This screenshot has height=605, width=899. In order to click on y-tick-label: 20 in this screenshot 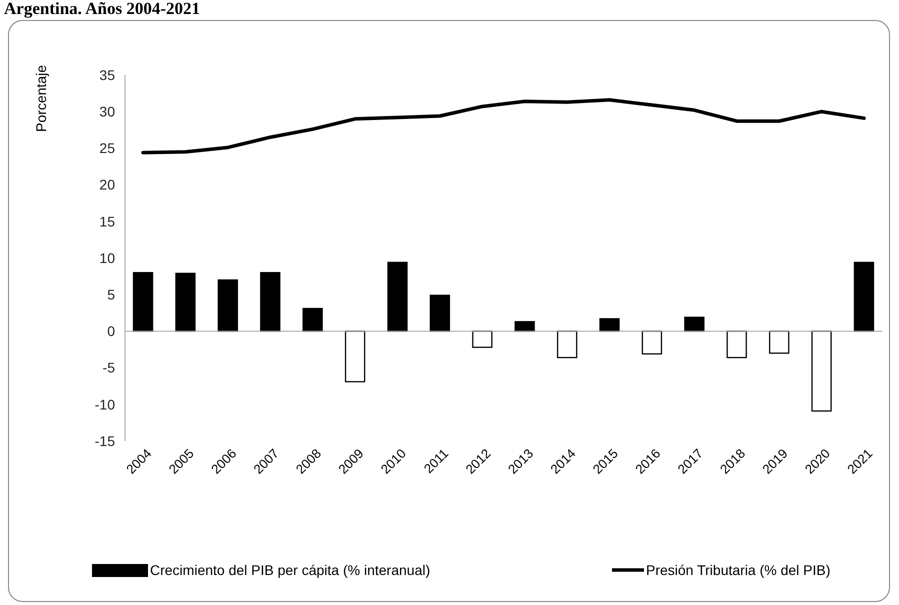, I will do `click(107, 184)`.